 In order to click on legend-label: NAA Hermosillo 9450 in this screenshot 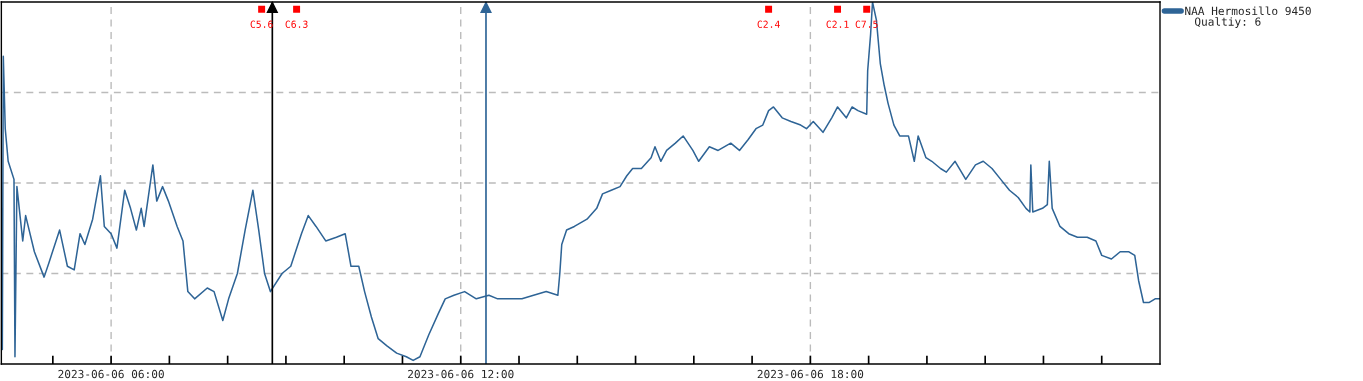, I will do `click(1248, 11)`.